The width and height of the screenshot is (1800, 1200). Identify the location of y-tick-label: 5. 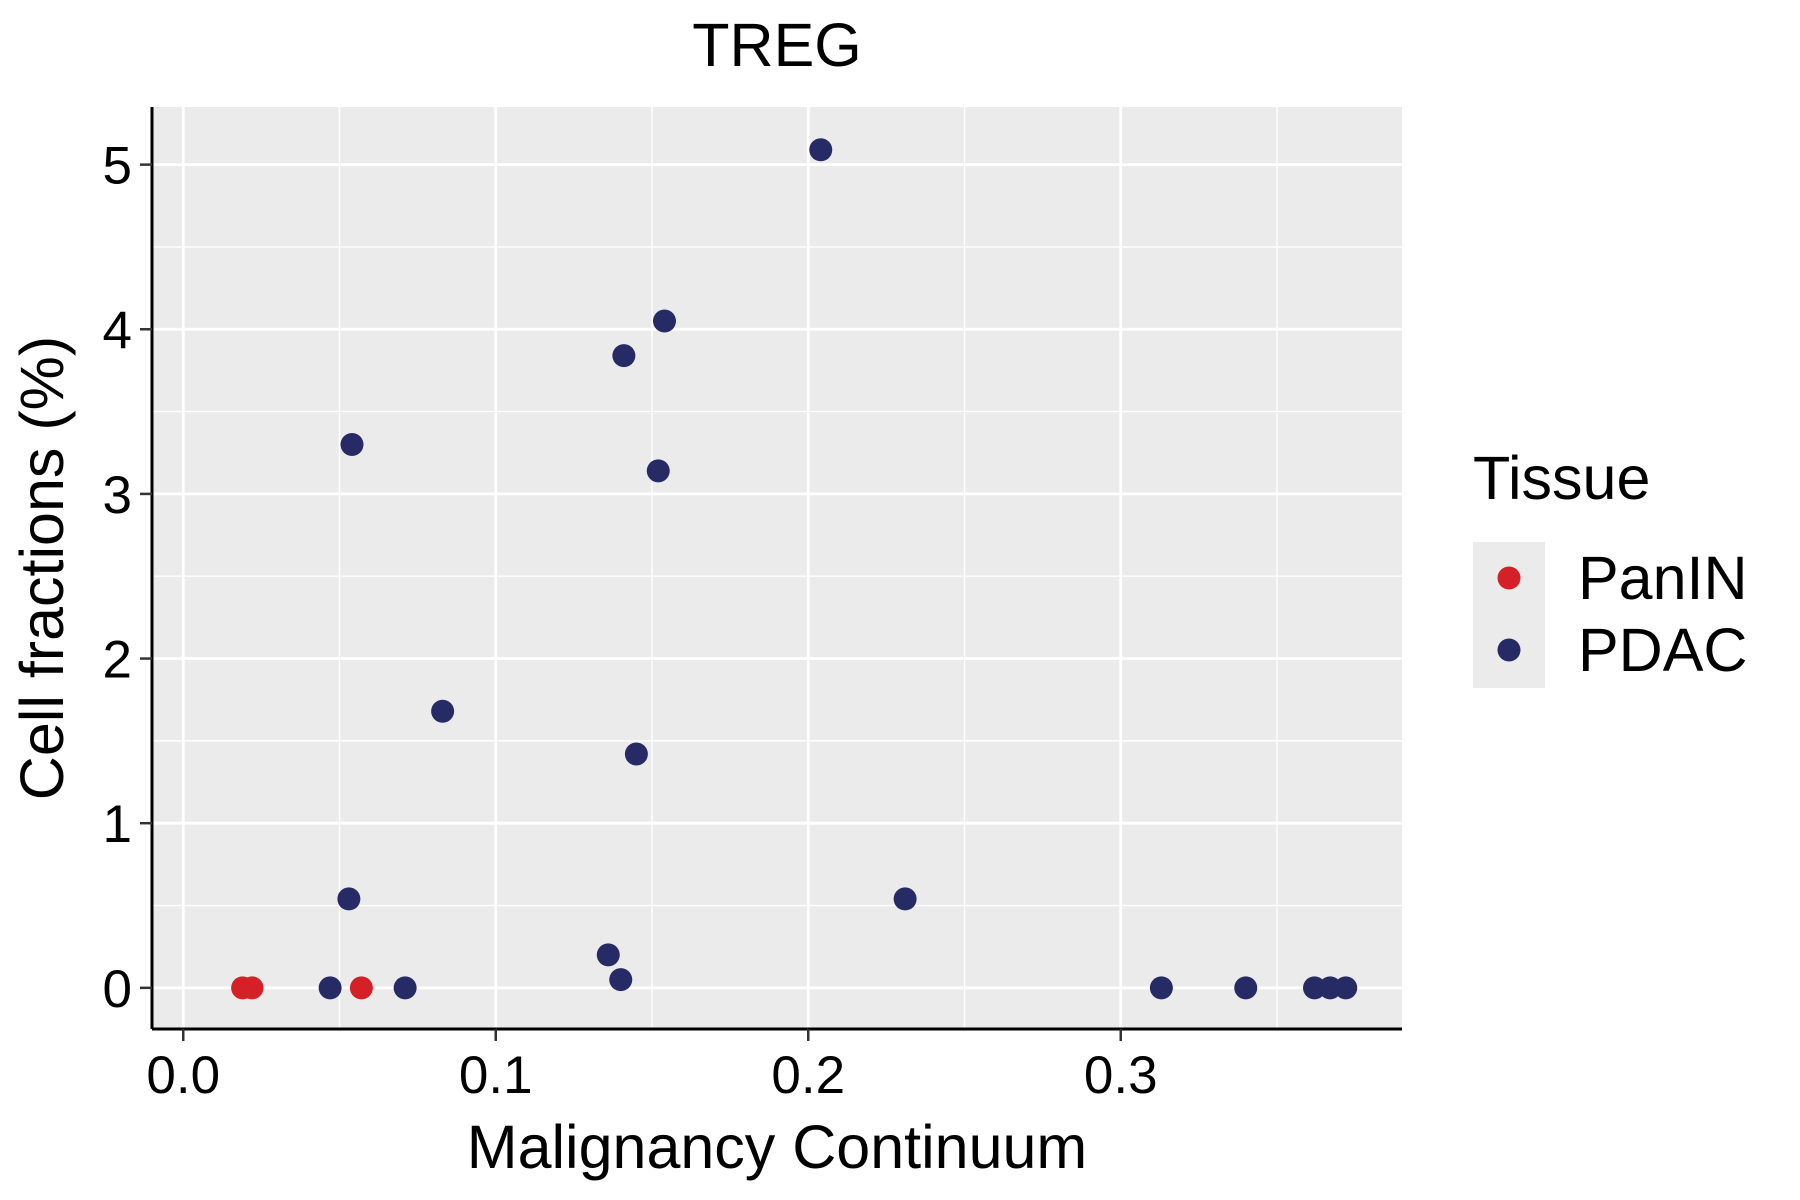
(117, 166).